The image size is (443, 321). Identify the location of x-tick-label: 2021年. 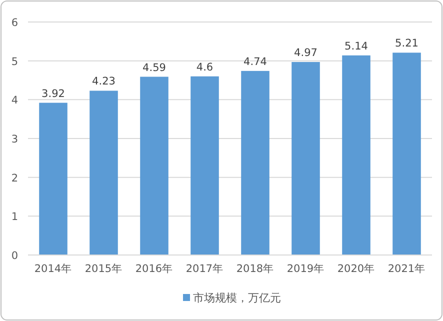
(407, 269).